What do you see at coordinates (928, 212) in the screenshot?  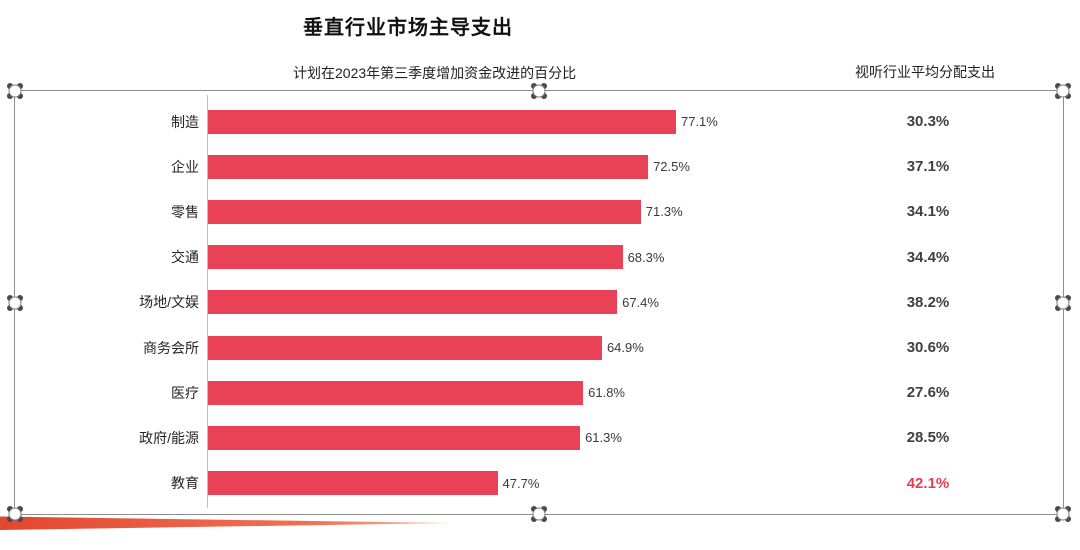 I see `avg-spend-value: 34.1%` at bounding box center [928, 212].